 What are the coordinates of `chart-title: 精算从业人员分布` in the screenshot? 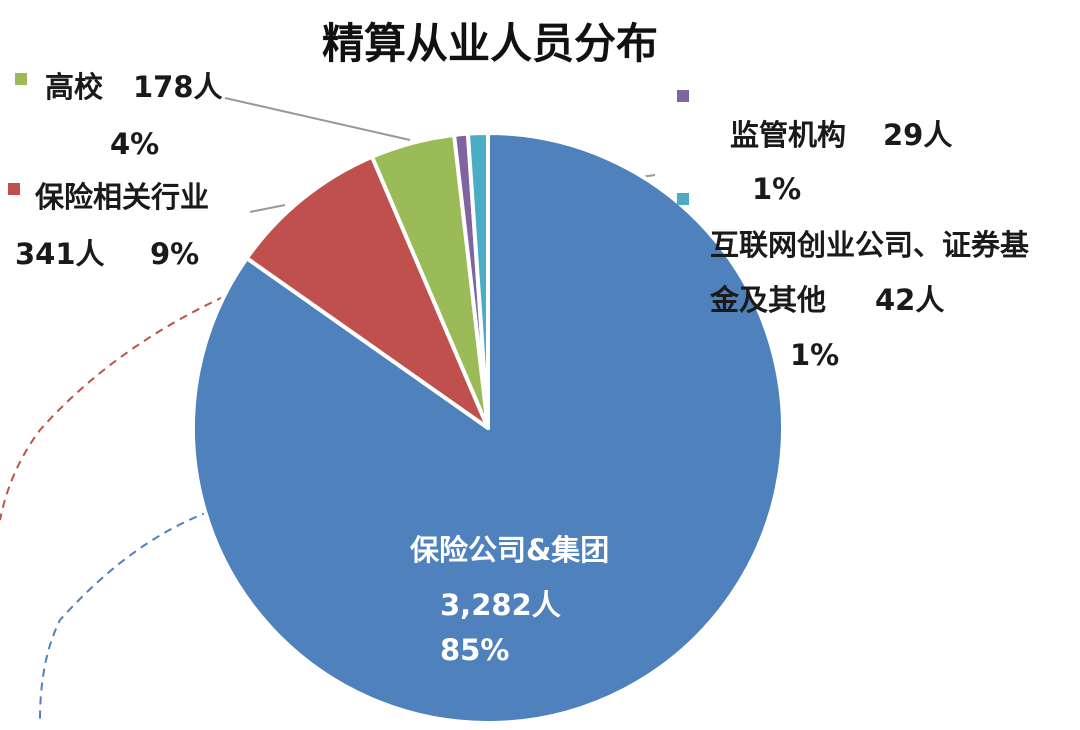 It's located at (489, 43).